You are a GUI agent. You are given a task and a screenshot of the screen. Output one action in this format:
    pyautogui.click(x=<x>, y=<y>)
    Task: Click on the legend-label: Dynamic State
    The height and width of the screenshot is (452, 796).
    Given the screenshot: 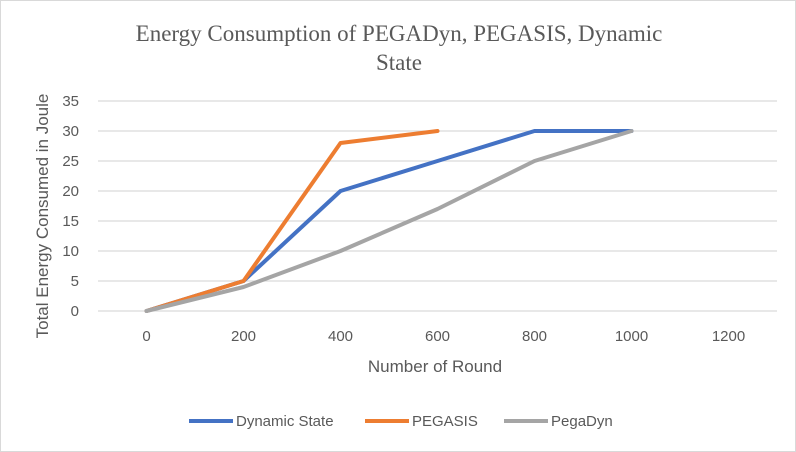 What is the action you would take?
    pyautogui.click(x=285, y=421)
    